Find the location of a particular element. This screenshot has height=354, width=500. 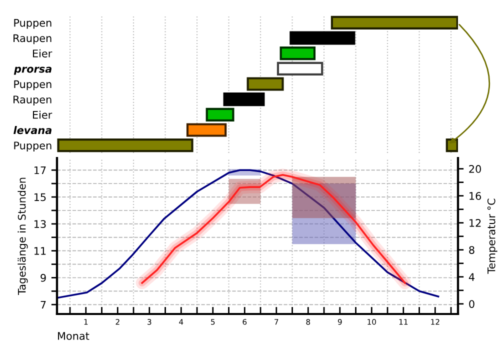

y2-tick-label: 4 is located at coordinates (471, 277).